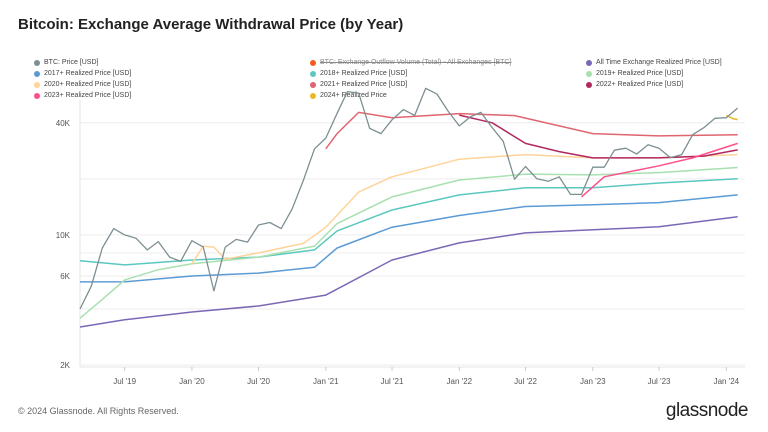 The image size is (768, 432). Describe the element at coordinates (88, 95) in the screenshot. I see `legend-label: 2023+ Realized Price [USD]` at that location.